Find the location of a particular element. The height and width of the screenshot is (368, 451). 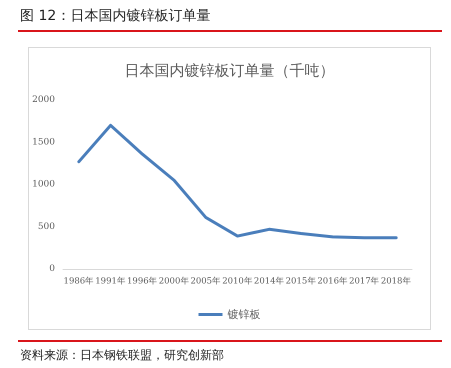

y-tick-label: 500 is located at coordinates (47, 227).